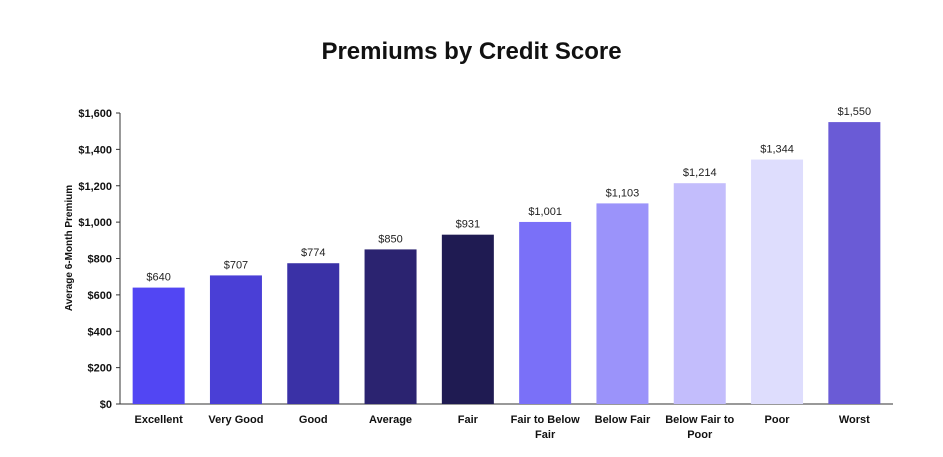 Image resolution: width=943 pixels, height=457 pixels. Describe the element at coordinates (545, 212) in the screenshot. I see `bar-value-label: $1,001` at that location.